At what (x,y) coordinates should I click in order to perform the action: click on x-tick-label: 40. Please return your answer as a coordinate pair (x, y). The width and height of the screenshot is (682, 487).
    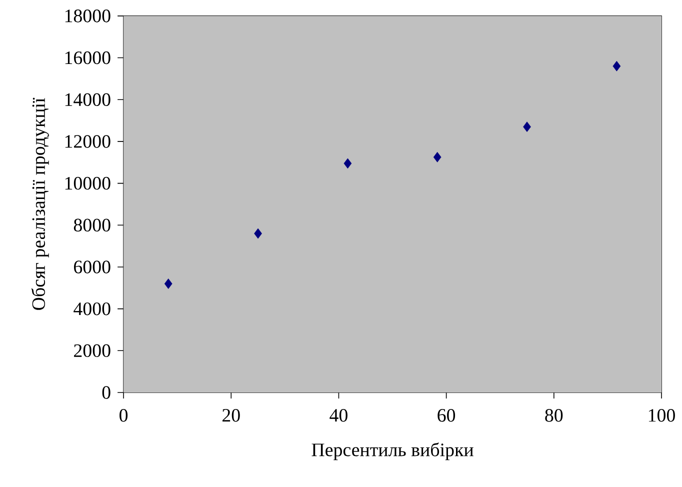
    Looking at the image, I should click on (339, 415).